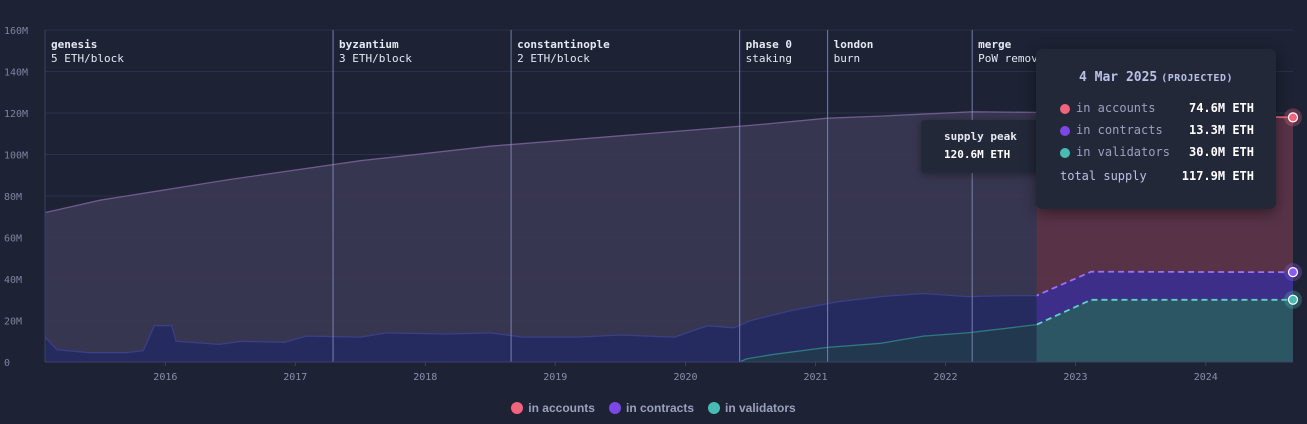 Image resolution: width=1307 pixels, height=424 pixels. Describe the element at coordinates (1103, 176) in the screenshot. I see `tooltip-total-label: total supply` at that location.